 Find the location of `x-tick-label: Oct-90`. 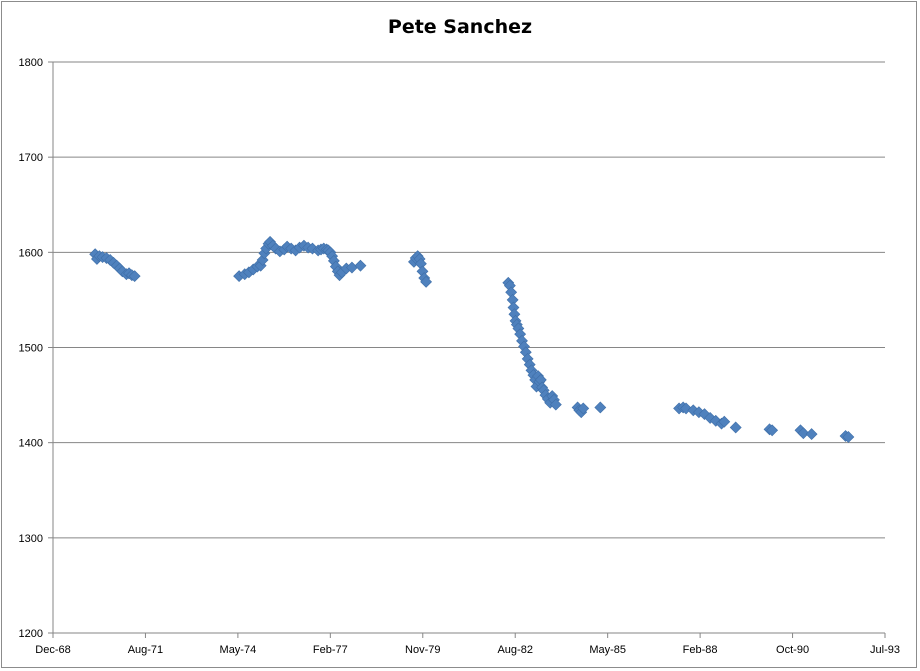

x-tick-label: Oct-90 is located at coordinates (792, 650).